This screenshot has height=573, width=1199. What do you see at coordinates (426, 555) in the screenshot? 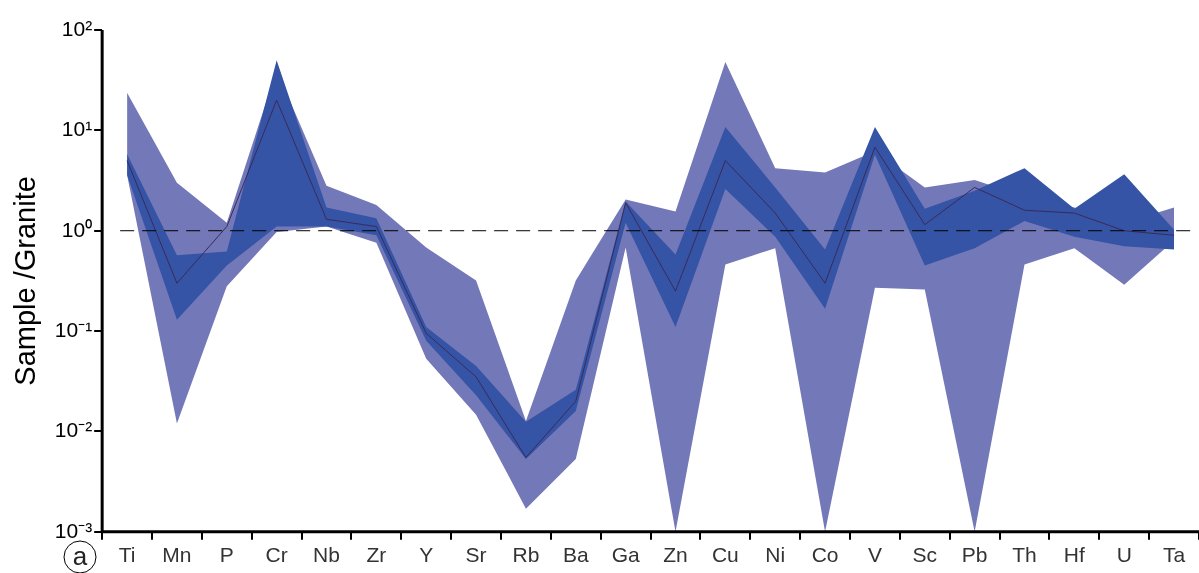
I see `x-tick-label: Y` at bounding box center [426, 555].